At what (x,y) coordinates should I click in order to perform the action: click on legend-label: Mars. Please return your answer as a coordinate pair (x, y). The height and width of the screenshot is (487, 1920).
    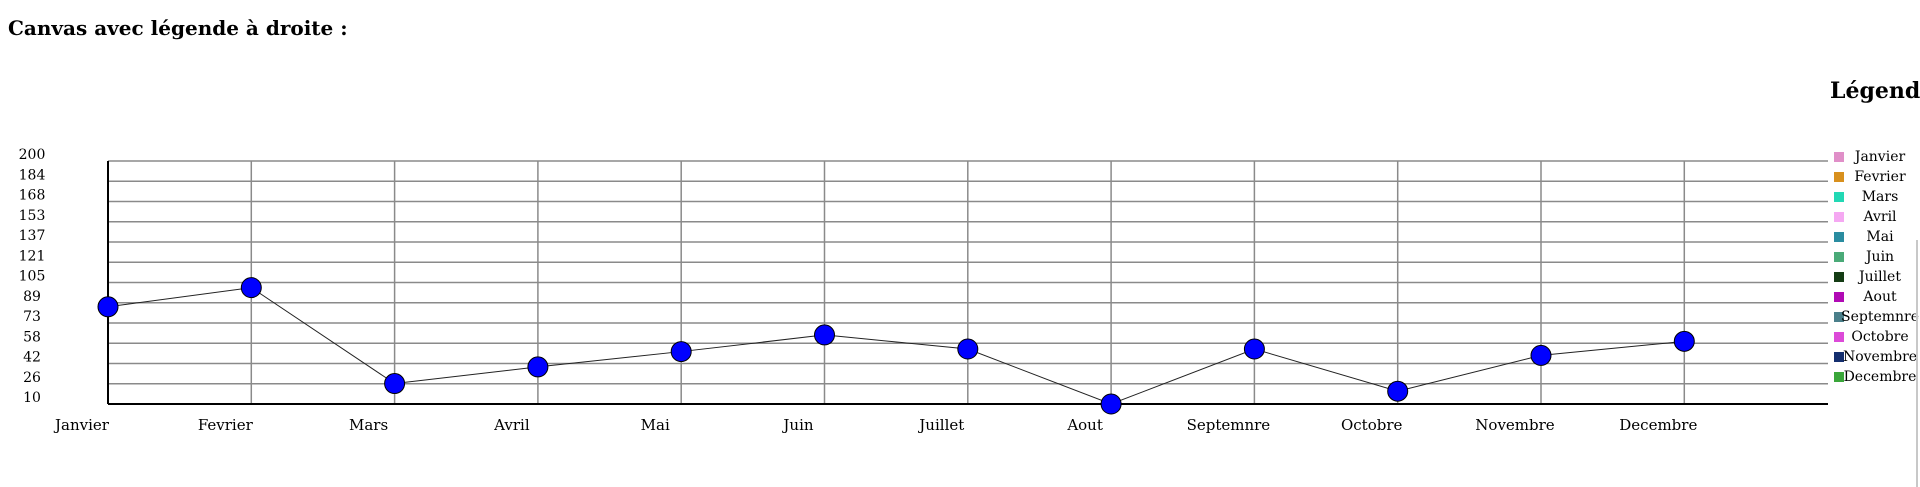
    Looking at the image, I should click on (1880, 197).